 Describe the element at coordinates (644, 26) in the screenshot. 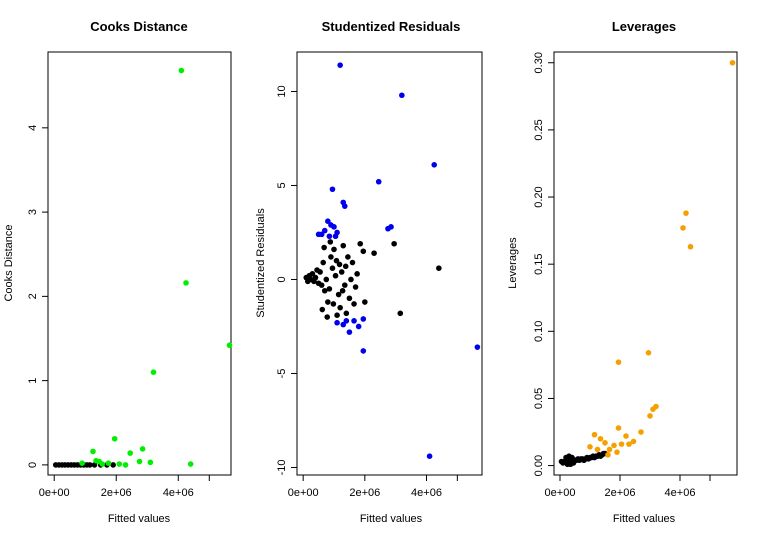

I see `panel-title: Leverages` at that location.